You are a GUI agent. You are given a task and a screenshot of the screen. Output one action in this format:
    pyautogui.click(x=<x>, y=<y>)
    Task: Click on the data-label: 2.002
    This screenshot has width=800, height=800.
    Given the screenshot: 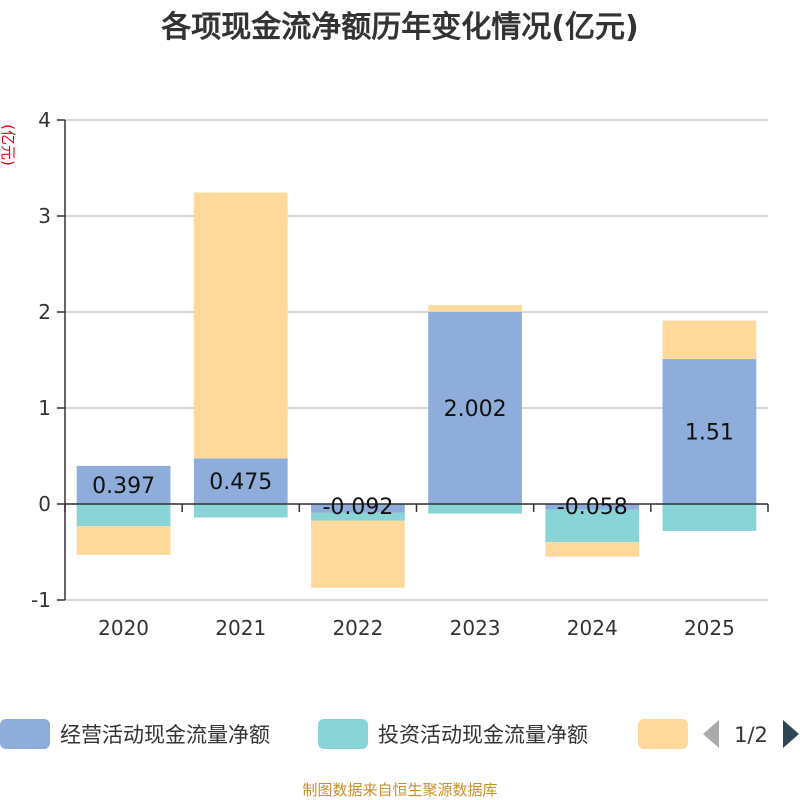 What is the action you would take?
    pyautogui.click(x=475, y=409)
    